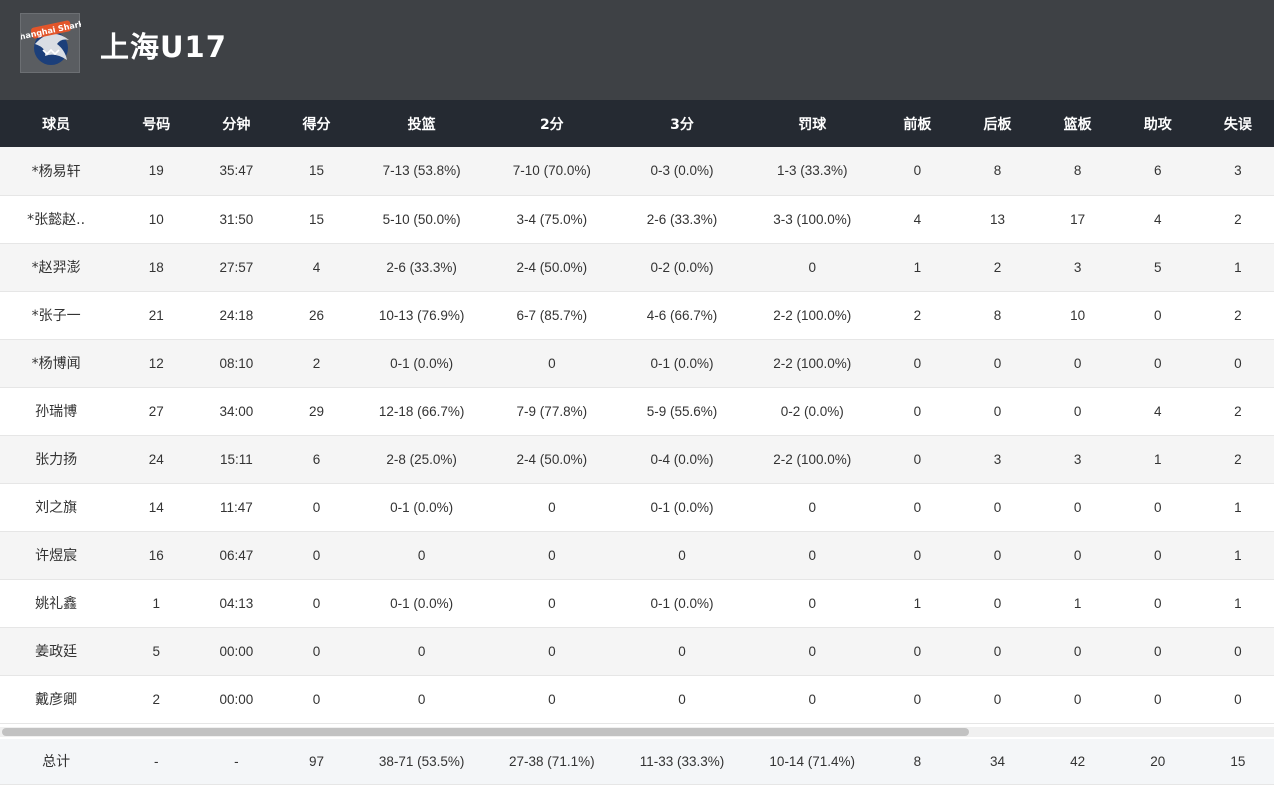 Image resolution: width=1274 pixels, height=785 pixels. Describe the element at coordinates (637, 603) in the screenshot. I see `table-row: 姚礼鑫 1 04:13 0 0-1 (0.0%) 0 0-1 (0.0%) 0 1 0 1 0 1` at that location.